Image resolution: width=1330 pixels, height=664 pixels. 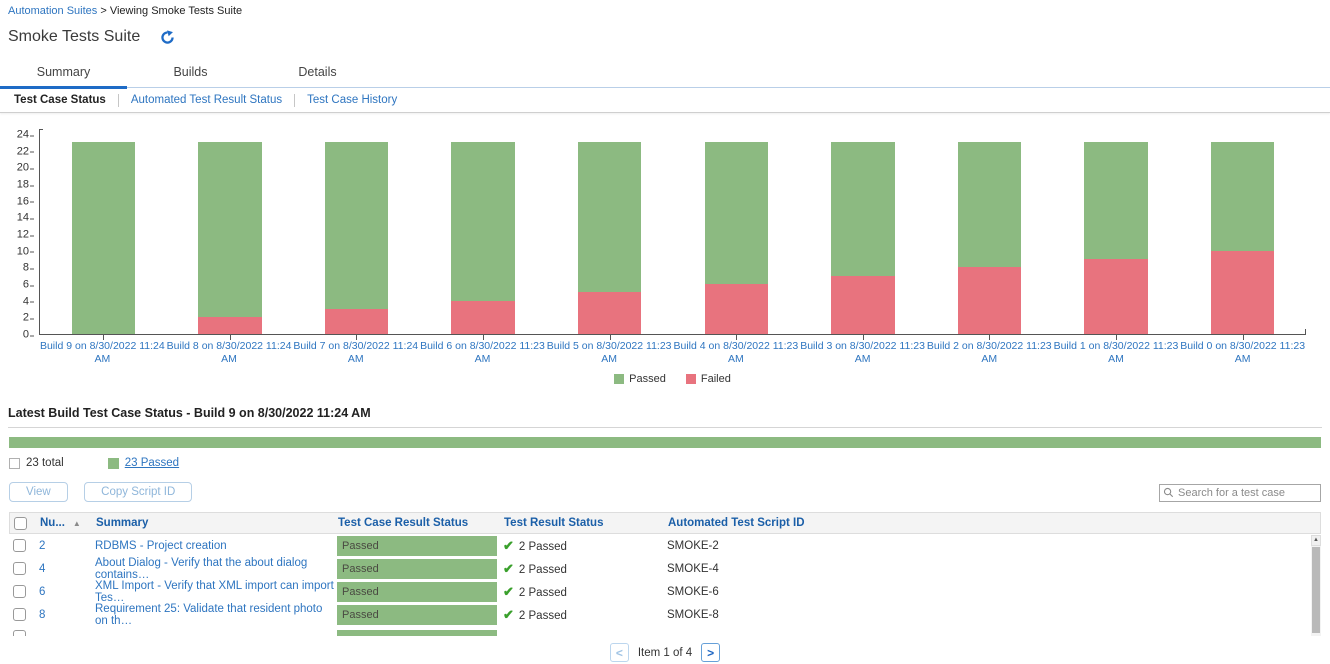 What do you see at coordinates (42, 545) in the screenshot?
I see `test-case-number-link: 2` at bounding box center [42, 545].